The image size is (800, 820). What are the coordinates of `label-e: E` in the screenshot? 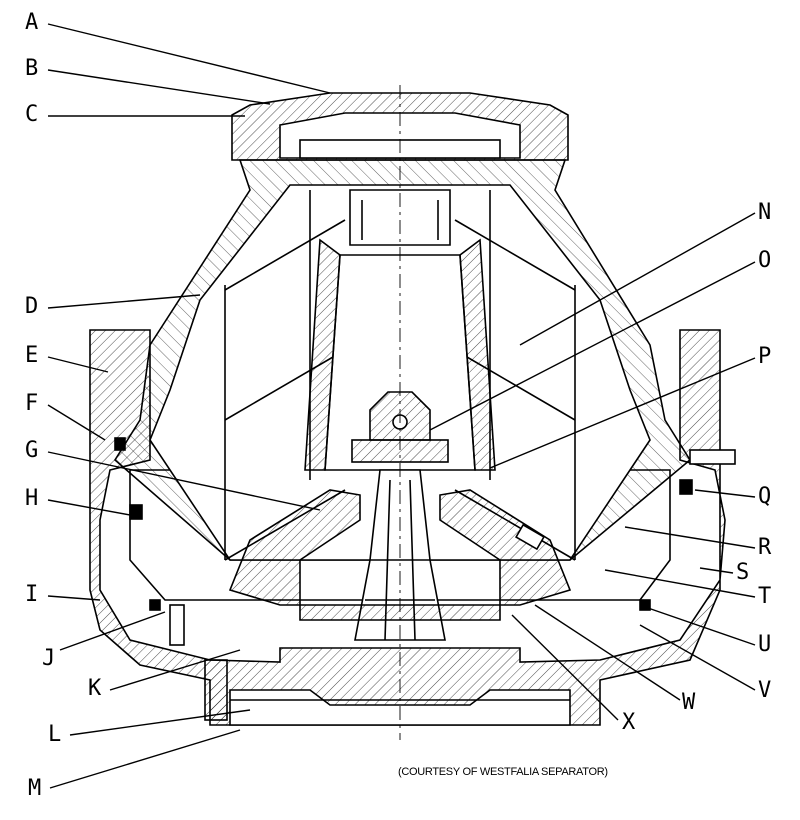 It's located at (32, 355).